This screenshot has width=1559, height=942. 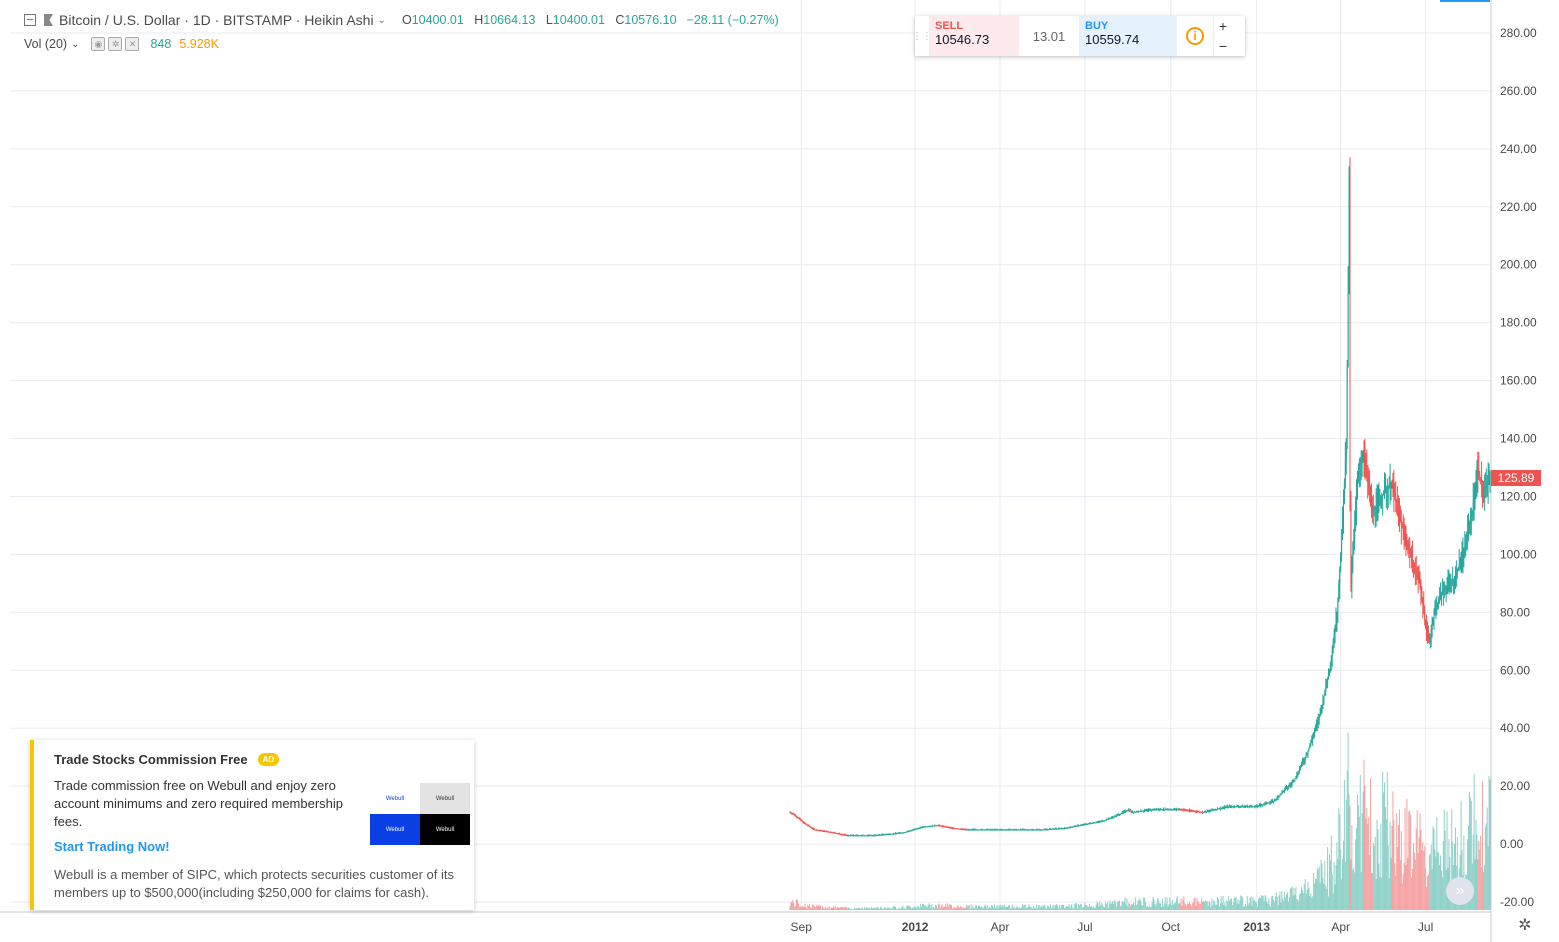 I want to click on flag-icon, so click(x=48, y=20).